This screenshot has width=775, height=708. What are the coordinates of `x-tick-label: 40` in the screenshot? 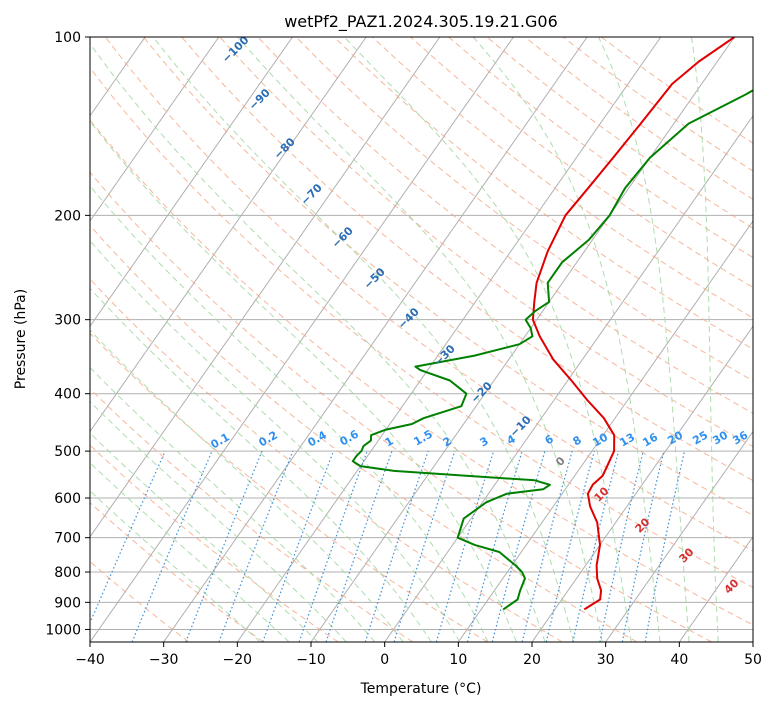 It's located at (679, 660).